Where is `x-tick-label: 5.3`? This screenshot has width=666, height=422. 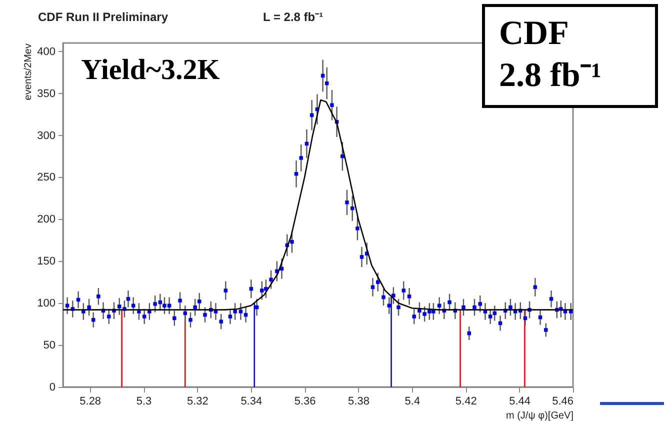
x-tick-label: 5.3 is located at coordinates (144, 402).